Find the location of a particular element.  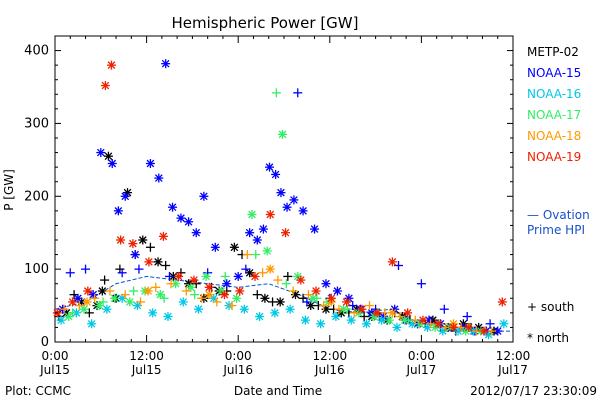

y-tick-label: 200 is located at coordinates (36, 196).